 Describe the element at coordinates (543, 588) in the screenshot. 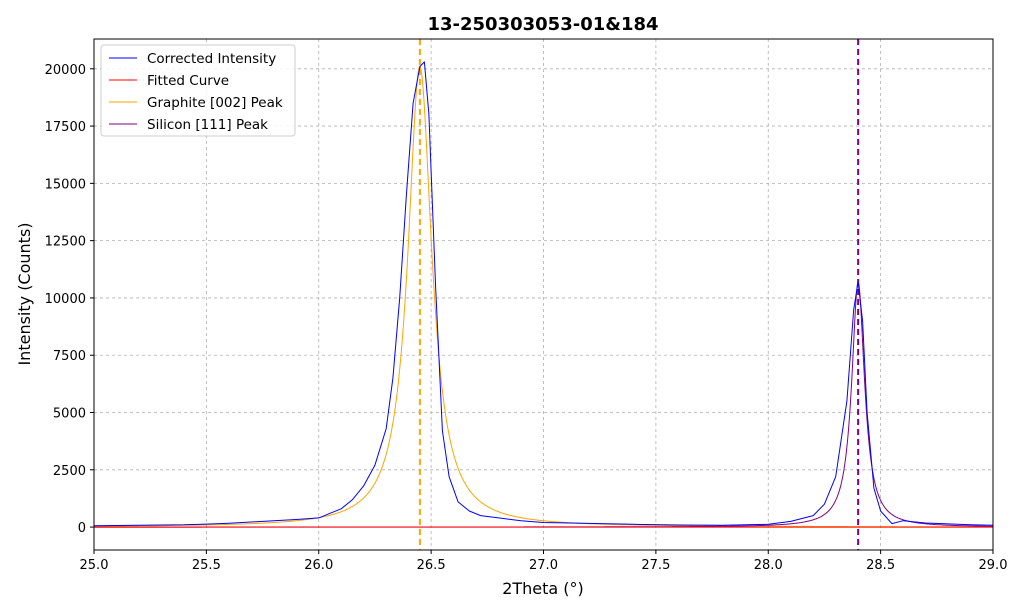

I see `x-axis-label: 2Theta (°)` at that location.